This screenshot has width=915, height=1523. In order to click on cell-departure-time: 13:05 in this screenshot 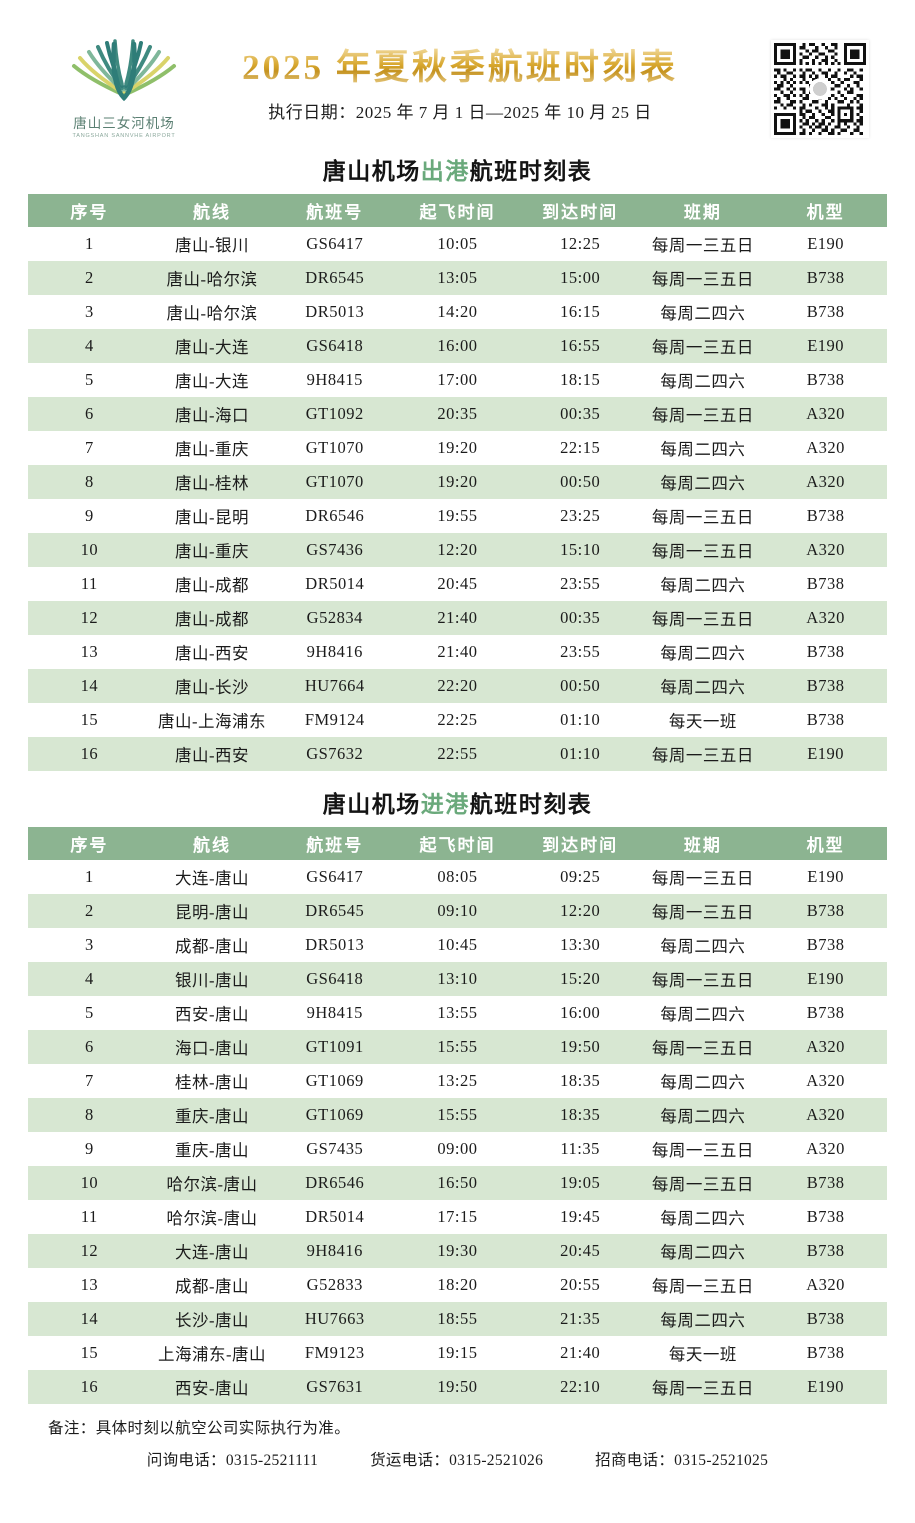, I will do `click(457, 278)`.